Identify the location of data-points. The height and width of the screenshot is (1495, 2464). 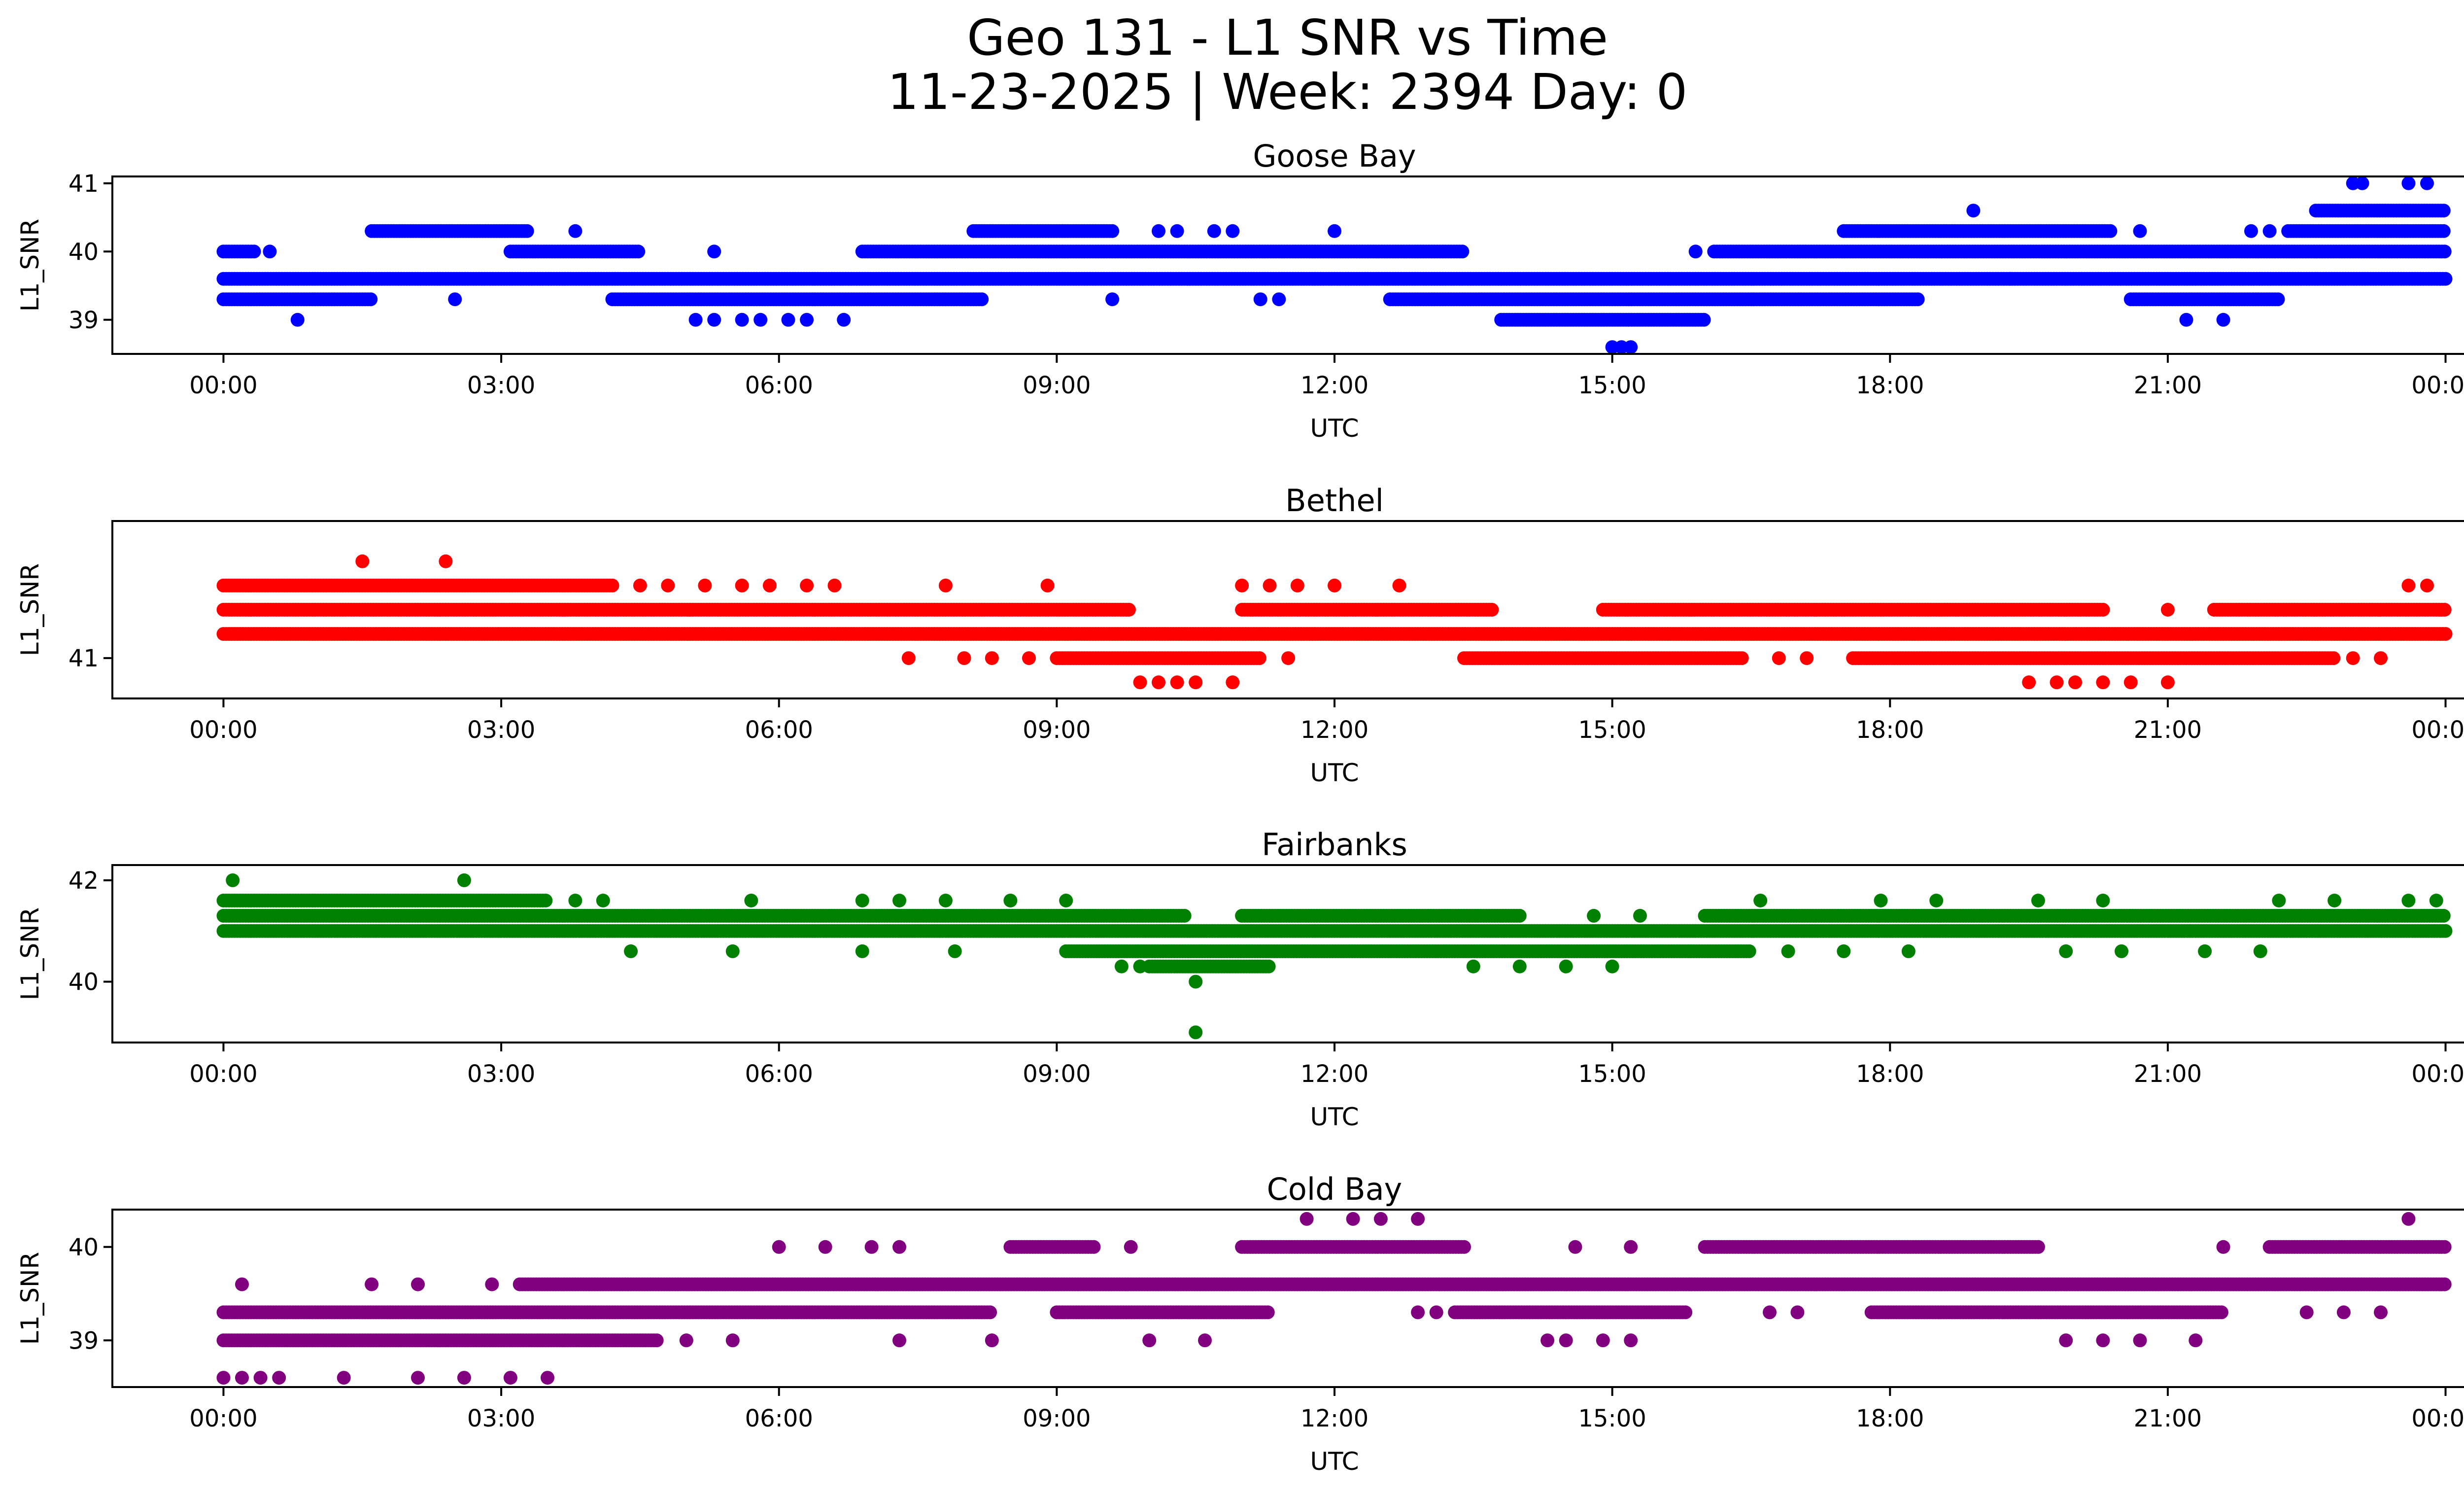
(1334, 265).